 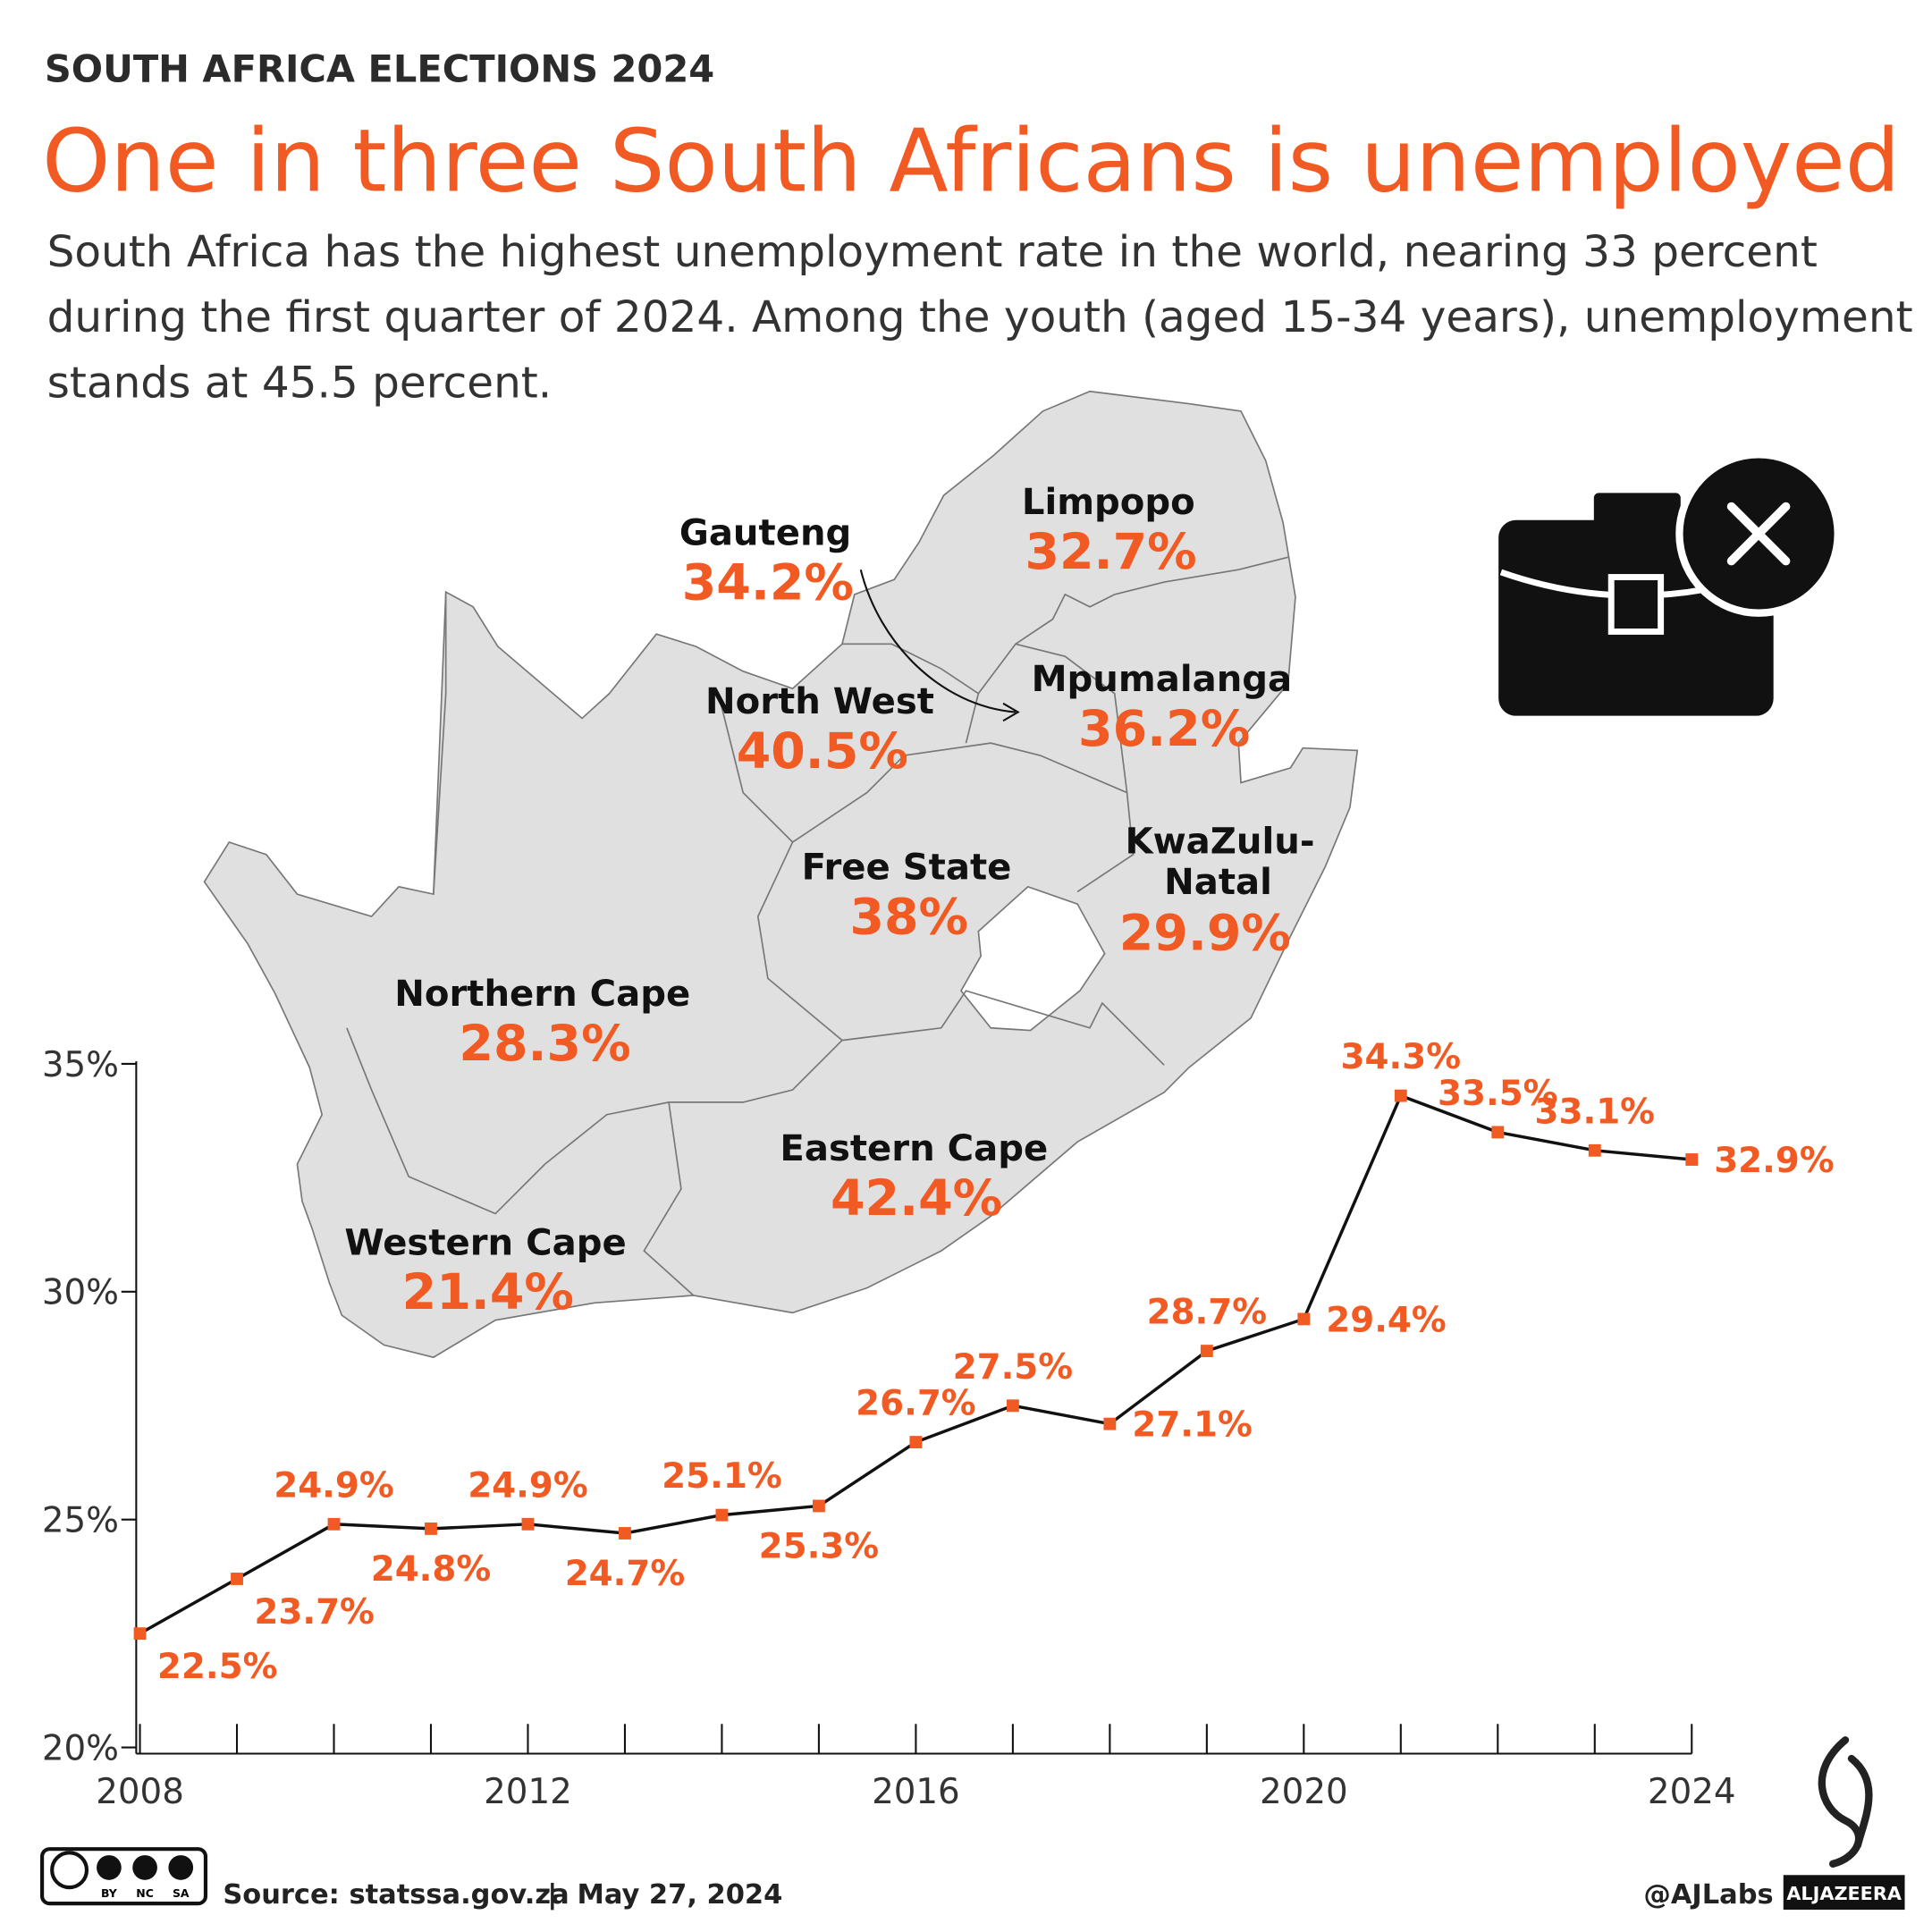 I want to click on clasp, so click(x=1636, y=604).